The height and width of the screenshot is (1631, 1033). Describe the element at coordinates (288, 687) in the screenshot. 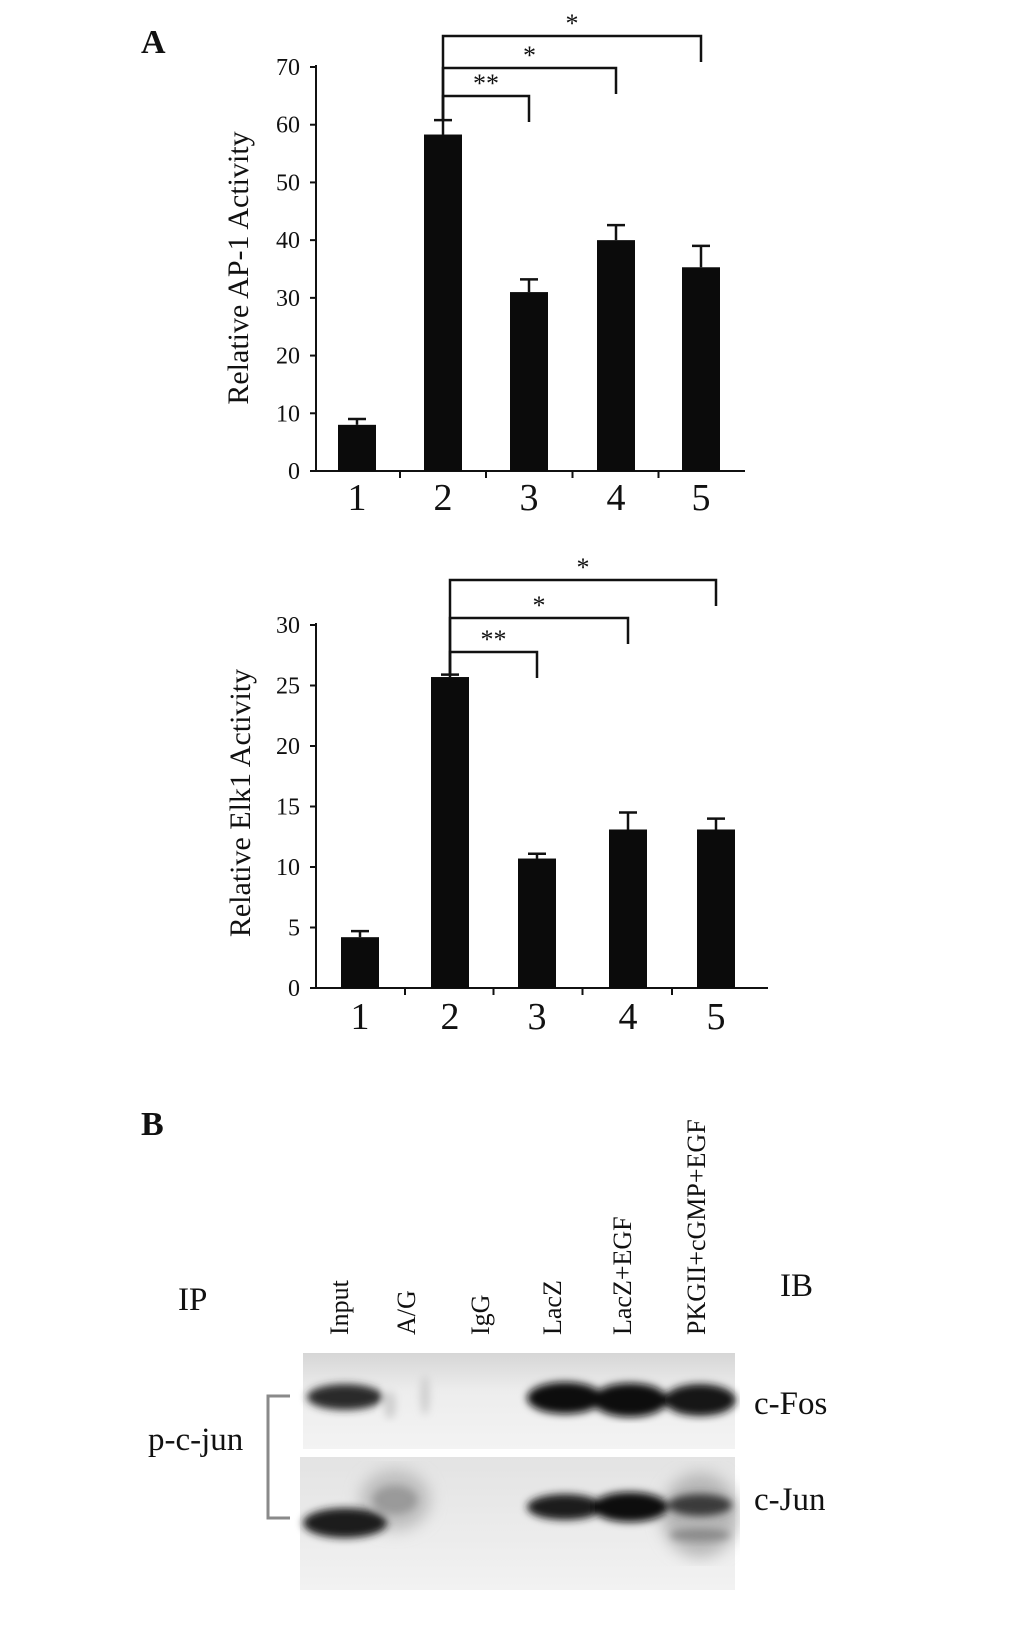

I see `y-tick-label: 25` at that location.